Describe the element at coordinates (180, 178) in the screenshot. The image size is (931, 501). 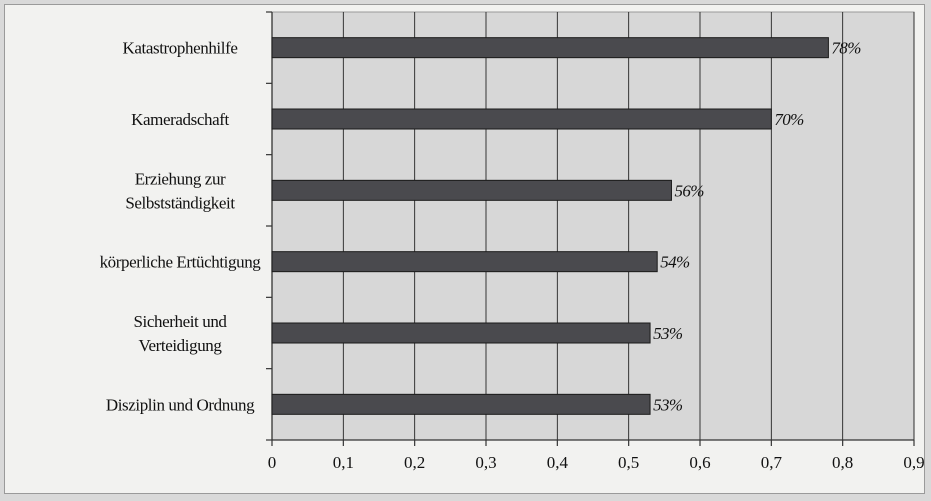
I see `category-label-3-line-1: Erziehung zur` at that location.